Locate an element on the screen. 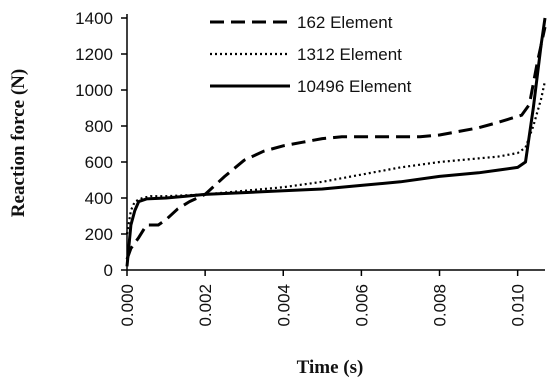 The image size is (547, 382). y-tick-label: 0 is located at coordinates (108, 270).